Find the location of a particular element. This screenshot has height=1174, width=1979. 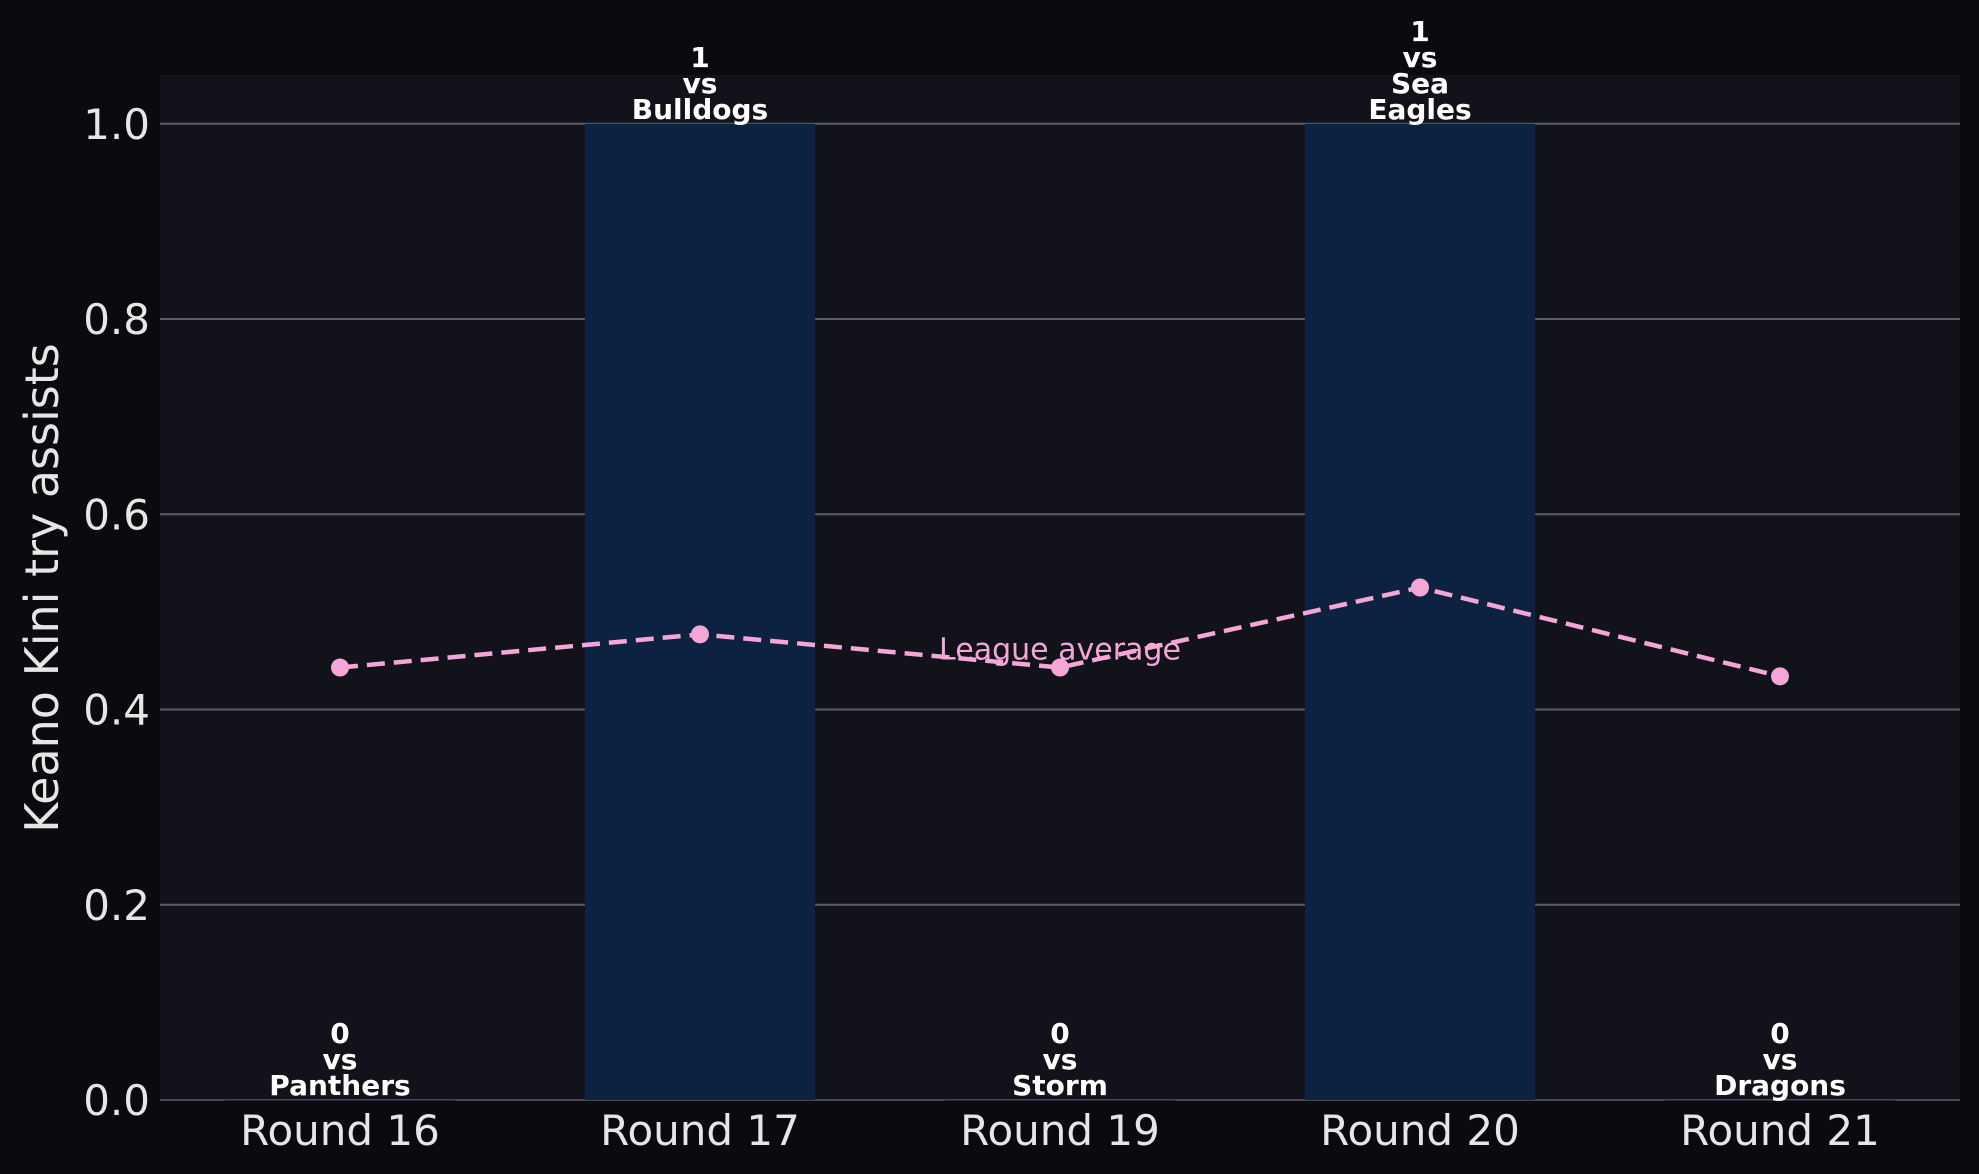

y-tick-label: 0.0 is located at coordinates (116, 1100).